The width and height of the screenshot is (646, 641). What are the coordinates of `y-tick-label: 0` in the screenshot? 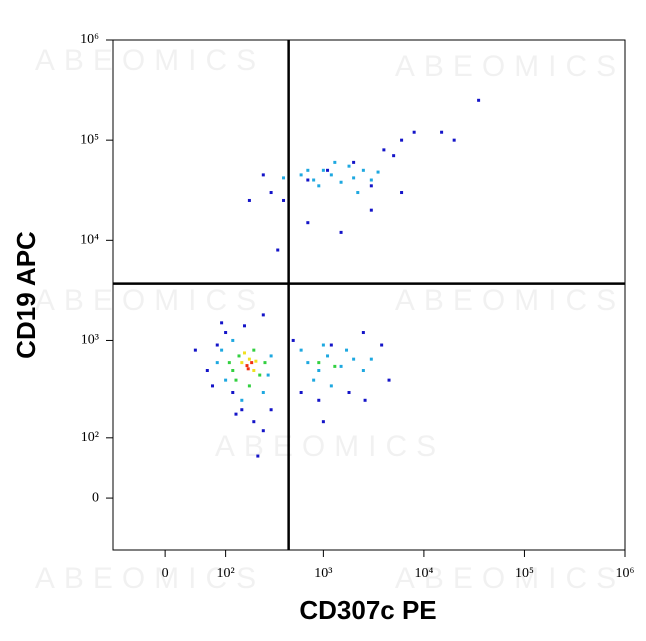 It's located at (95, 497).